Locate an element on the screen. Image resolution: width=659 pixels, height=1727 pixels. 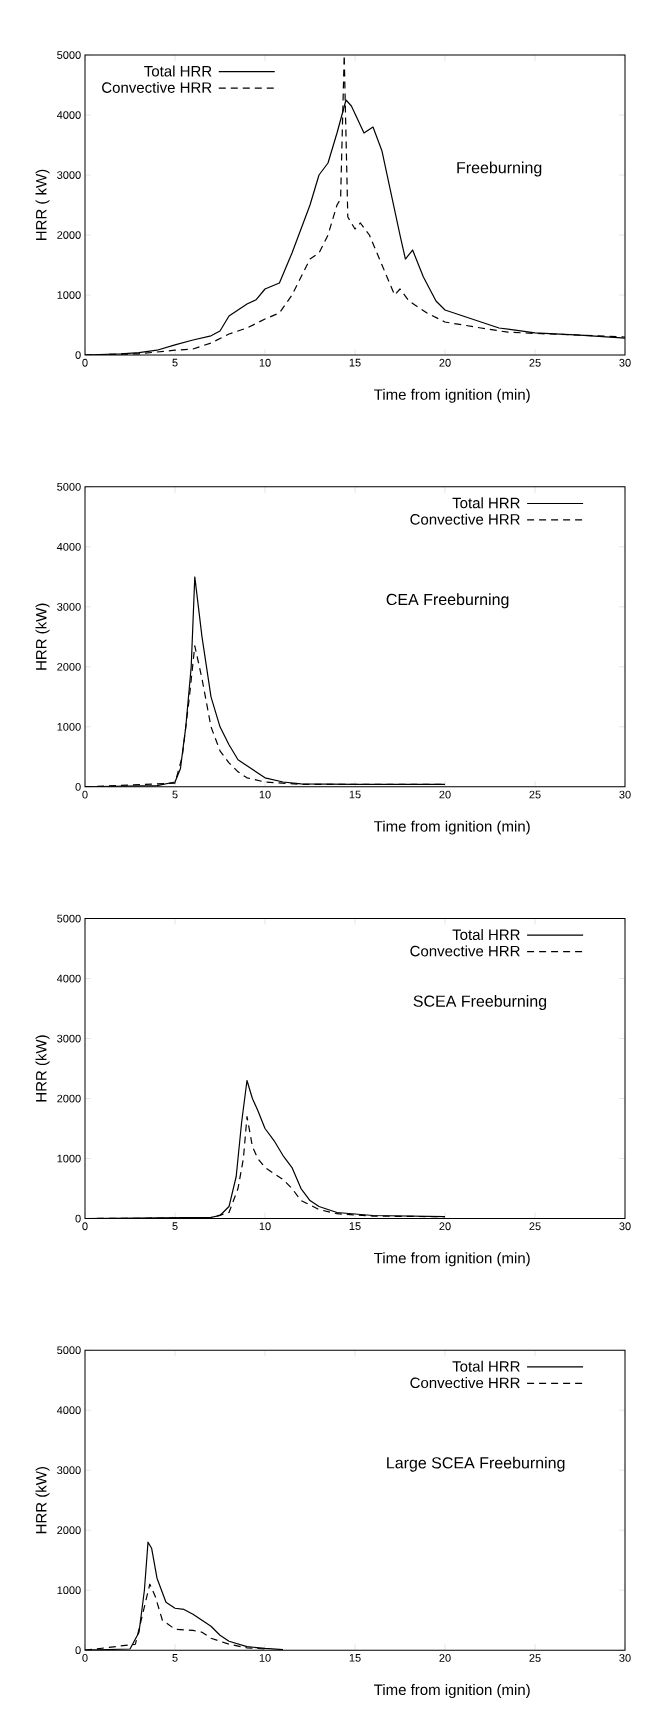
annotation: CEA Freeburning is located at coordinates (447, 601).